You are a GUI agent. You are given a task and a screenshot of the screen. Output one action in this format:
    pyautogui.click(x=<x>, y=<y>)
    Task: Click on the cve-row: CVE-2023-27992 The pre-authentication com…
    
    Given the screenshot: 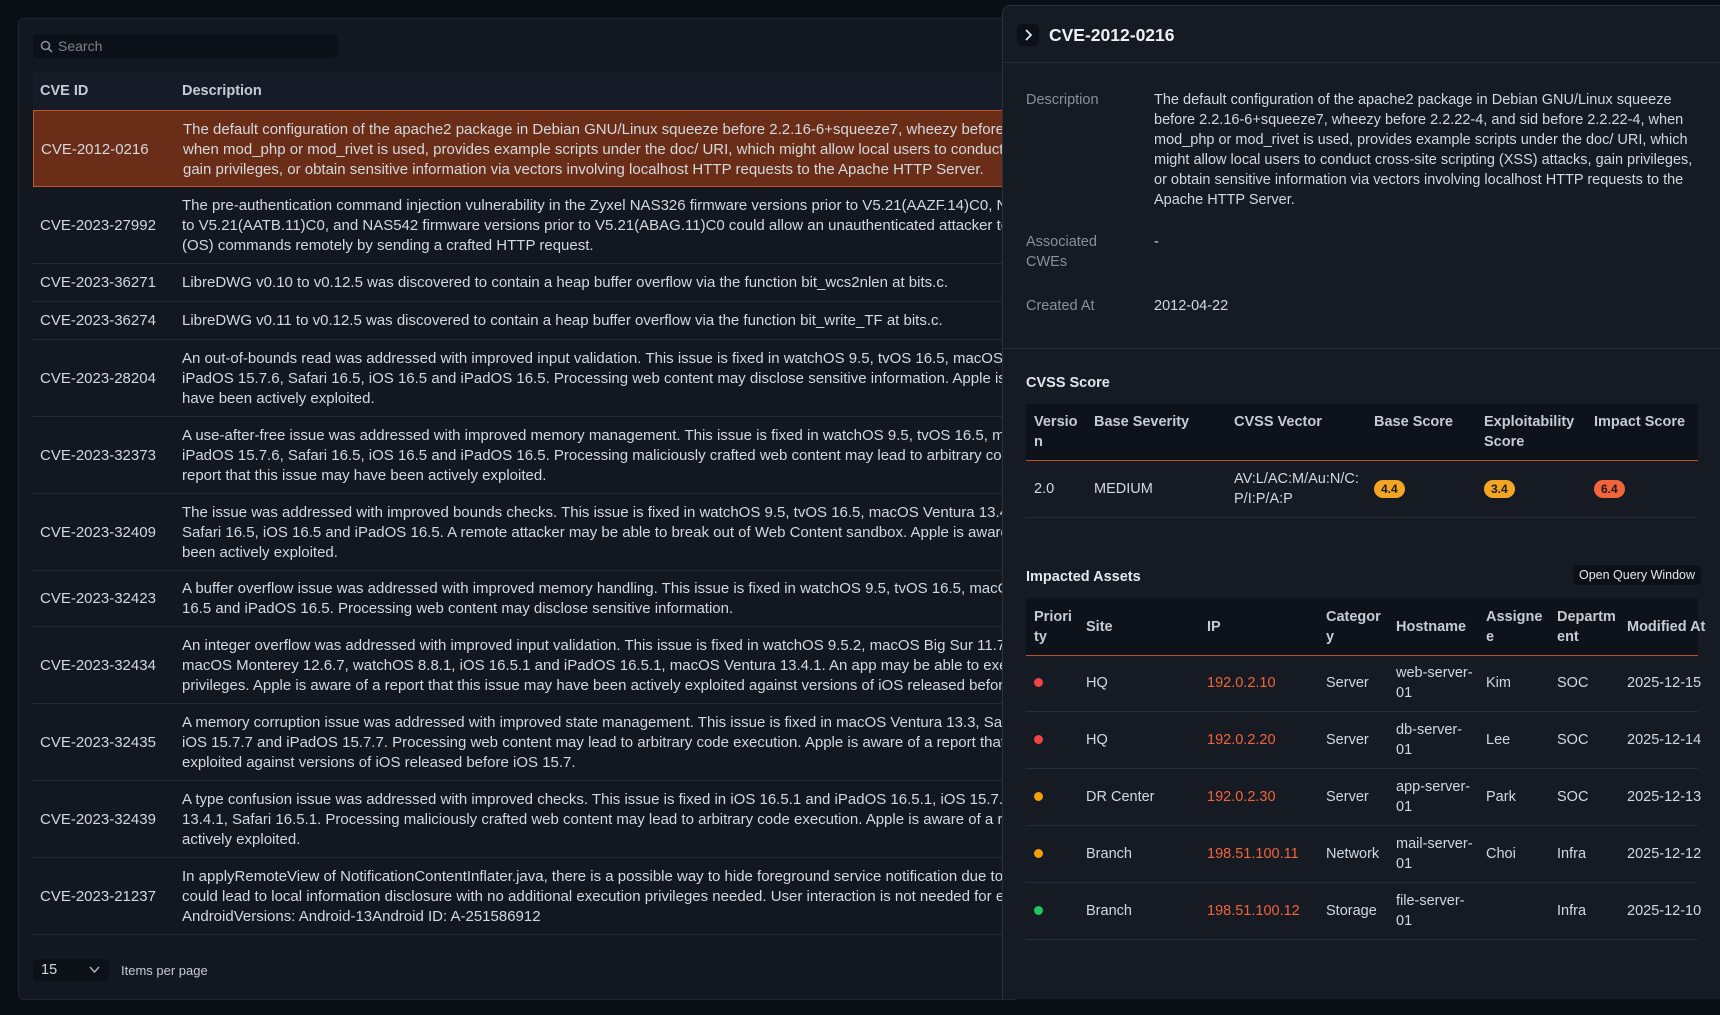 What is the action you would take?
    pyautogui.click(x=526, y=225)
    